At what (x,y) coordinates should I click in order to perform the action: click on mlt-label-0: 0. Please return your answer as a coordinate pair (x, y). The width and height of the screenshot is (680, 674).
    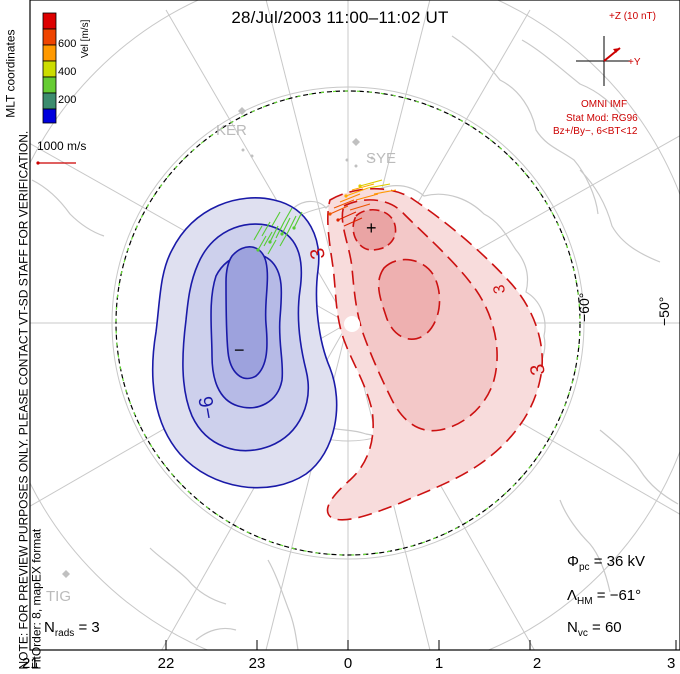
    Looking at the image, I should click on (348, 663).